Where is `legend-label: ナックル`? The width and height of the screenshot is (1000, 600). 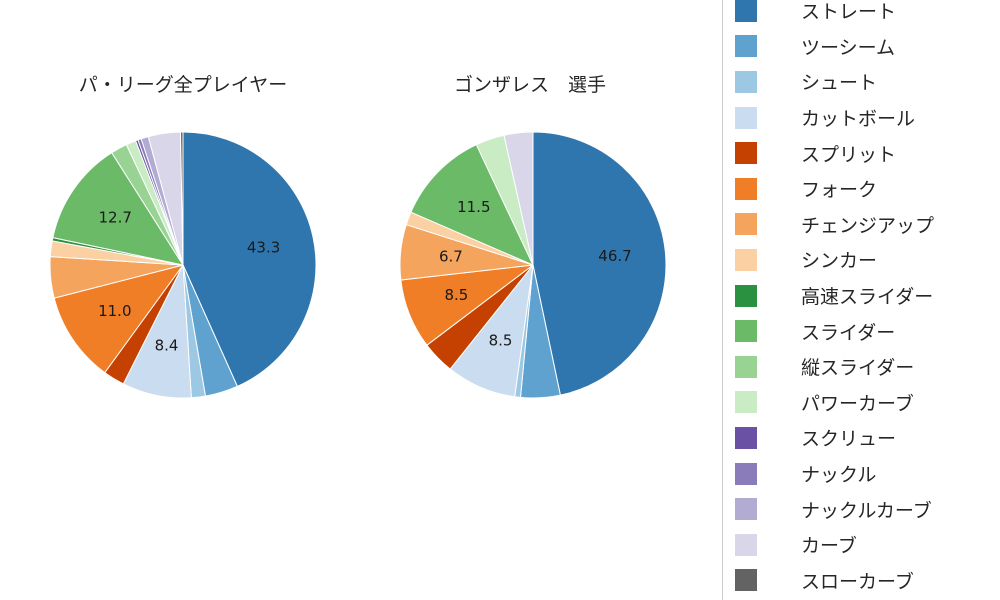 legend-label: ナックル is located at coordinates (839, 475).